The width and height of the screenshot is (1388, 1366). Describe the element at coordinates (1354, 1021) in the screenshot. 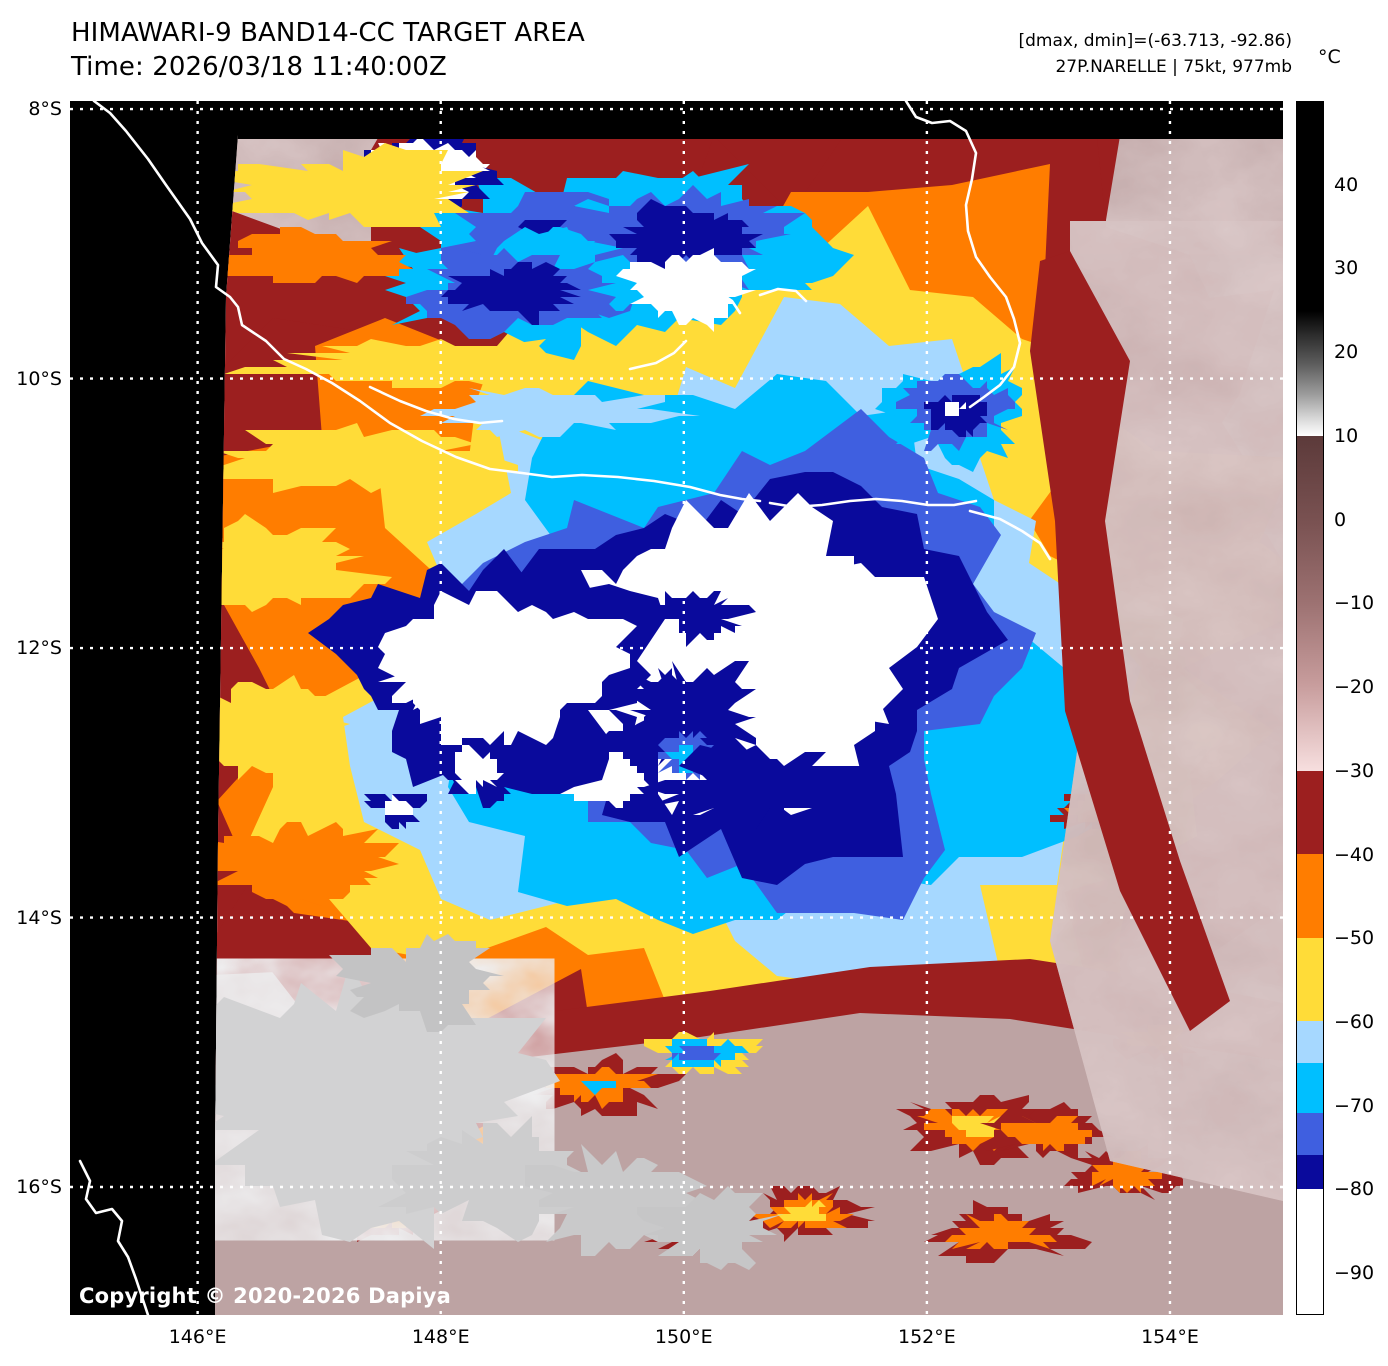

I see `colorbar-tick-label: −60` at that location.